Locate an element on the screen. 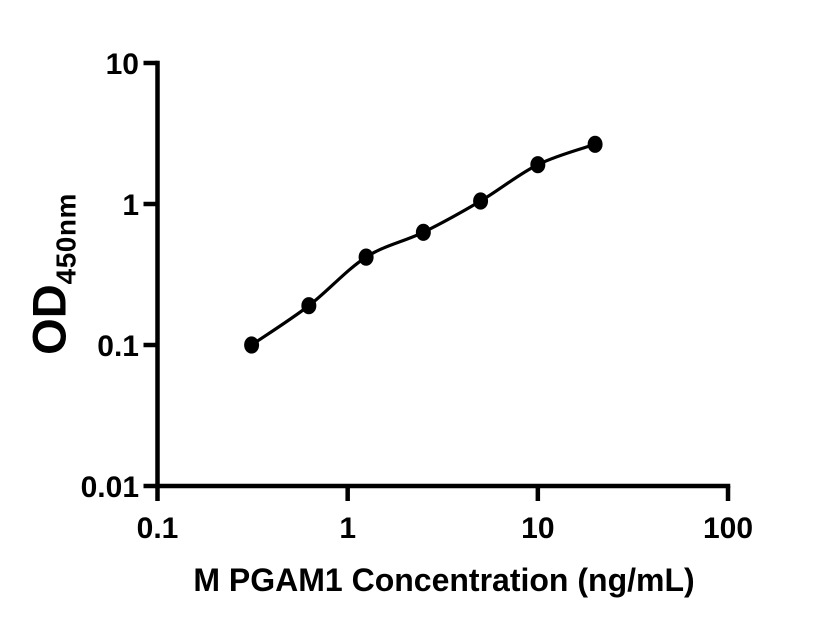  x-tick-label: 100 is located at coordinates (728, 528).